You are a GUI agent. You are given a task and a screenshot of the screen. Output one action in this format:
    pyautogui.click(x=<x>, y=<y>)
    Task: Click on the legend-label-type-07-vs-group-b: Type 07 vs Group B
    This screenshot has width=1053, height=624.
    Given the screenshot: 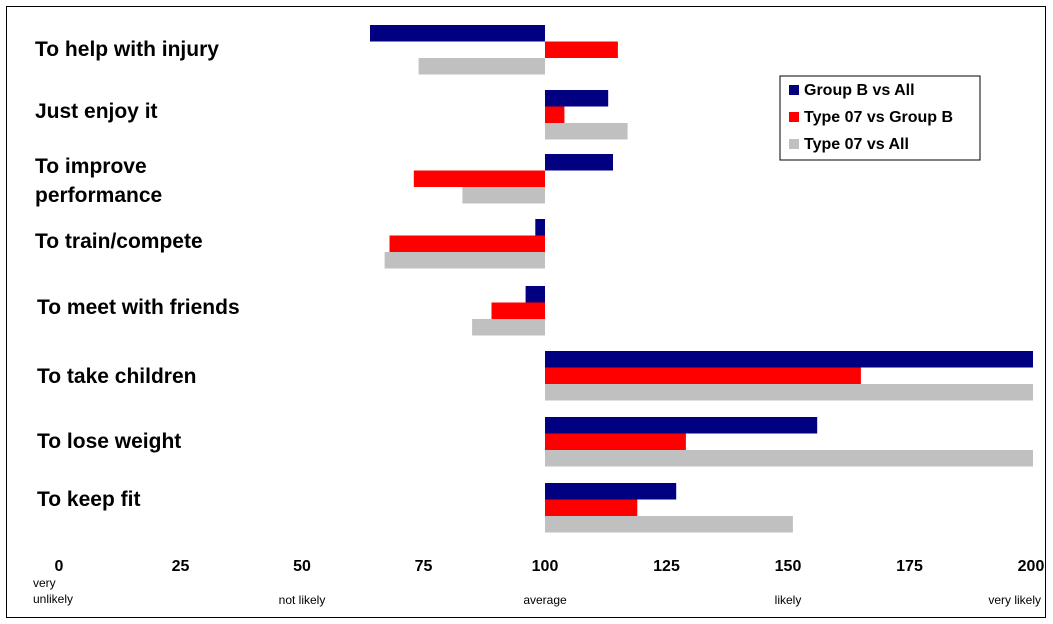 What is the action you would take?
    pyautogui.click(x=878, y=117)
    